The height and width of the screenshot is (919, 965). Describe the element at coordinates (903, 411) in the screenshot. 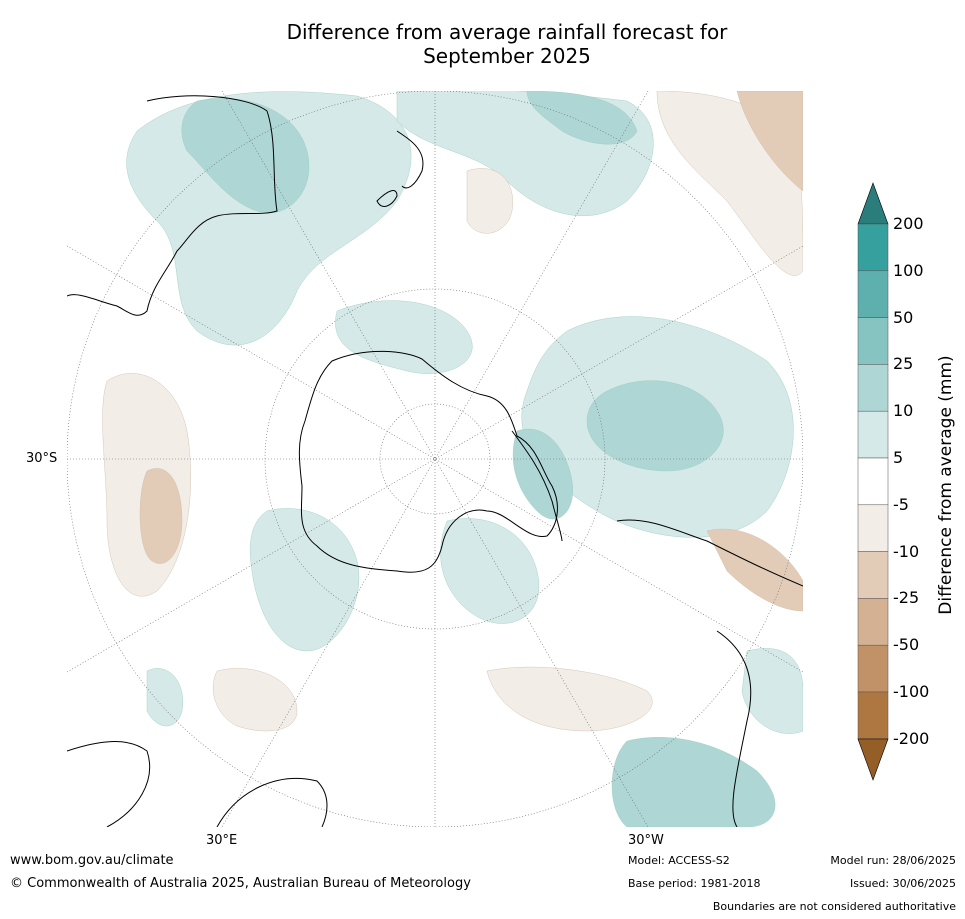

I see `colorbar-tick-label: 10` at that location.